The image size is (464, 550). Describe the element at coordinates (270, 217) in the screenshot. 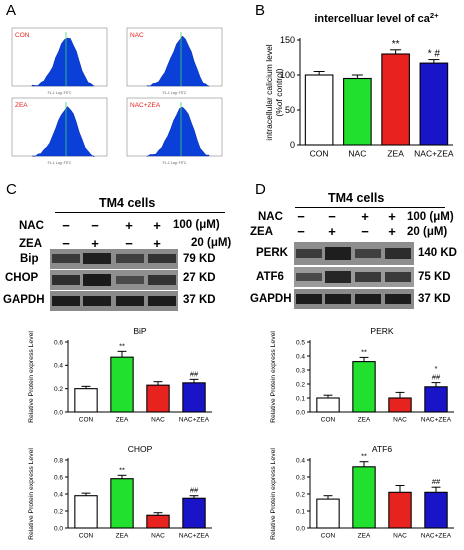

I see `panel-d-nac-label: NAC` at that location.